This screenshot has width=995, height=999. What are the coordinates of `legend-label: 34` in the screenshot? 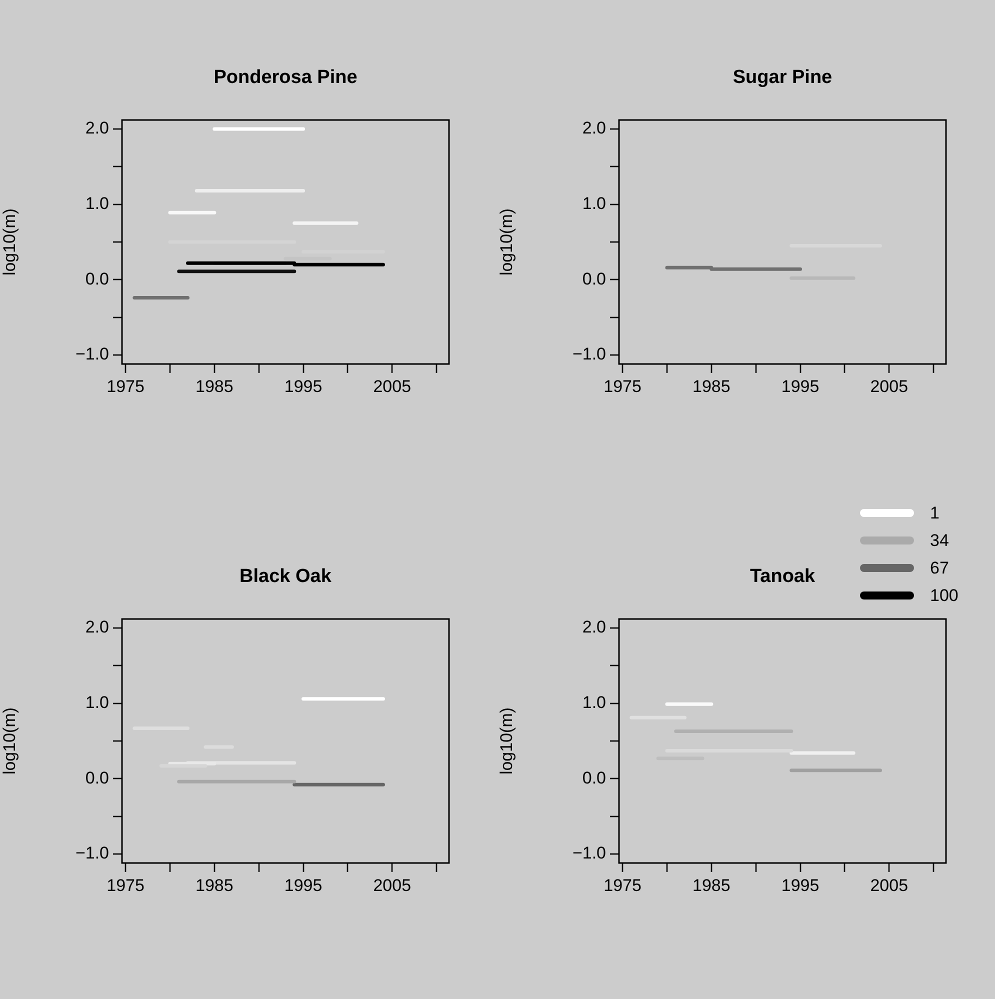 It's located at (939, 540).